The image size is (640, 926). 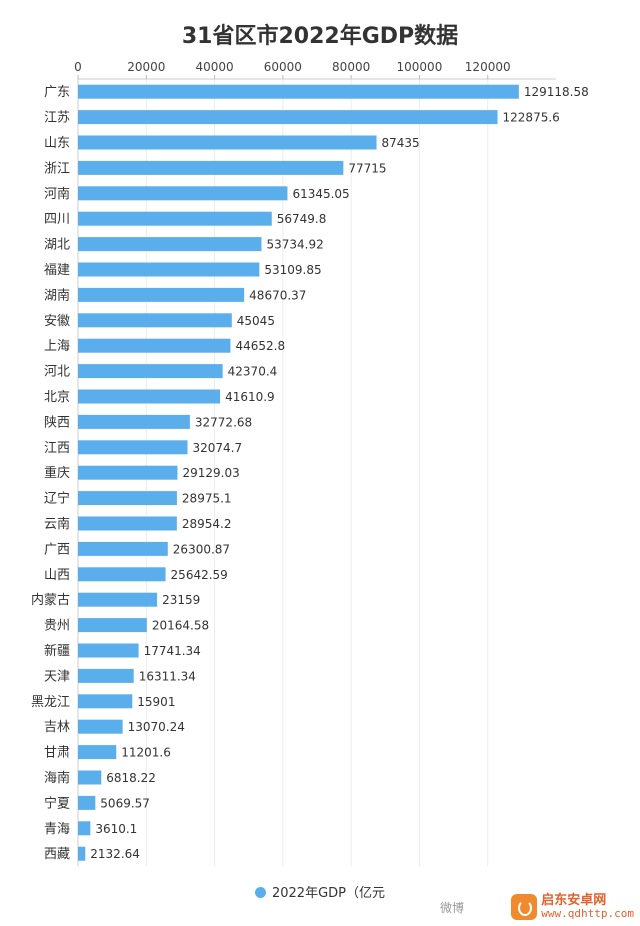 What do you see at coordinates (57, 778) in the screenshot?
I see `category-label: 海南` at bounding box center [57, 778].